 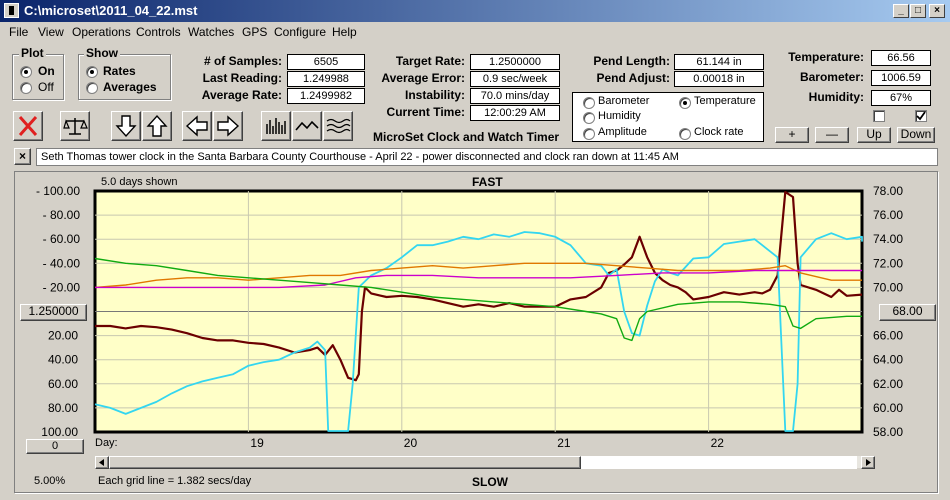 I want to click on last-reading-value: 1.249988, so click(x=326, y=79).